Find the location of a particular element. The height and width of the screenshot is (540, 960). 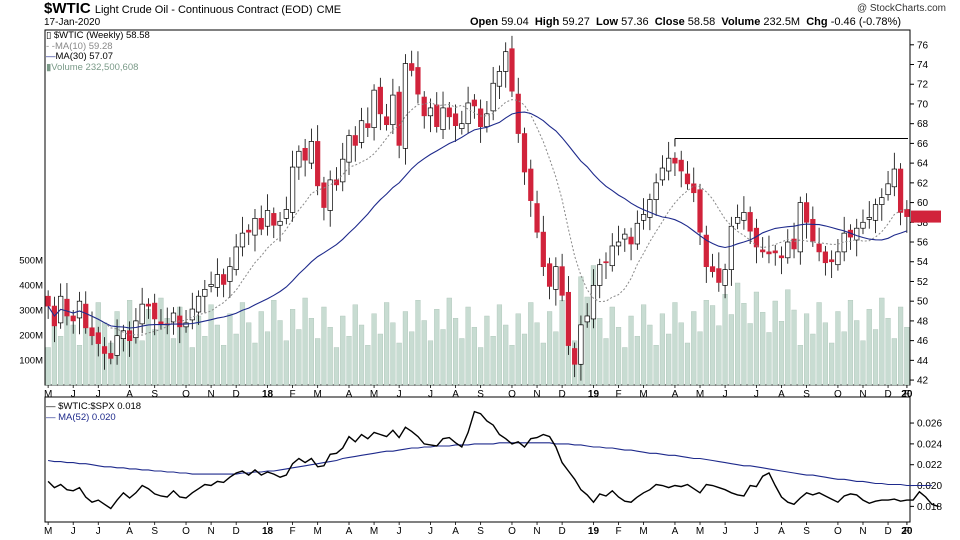

price-y-tick-label: 44 is located at coordinates (923, 361).